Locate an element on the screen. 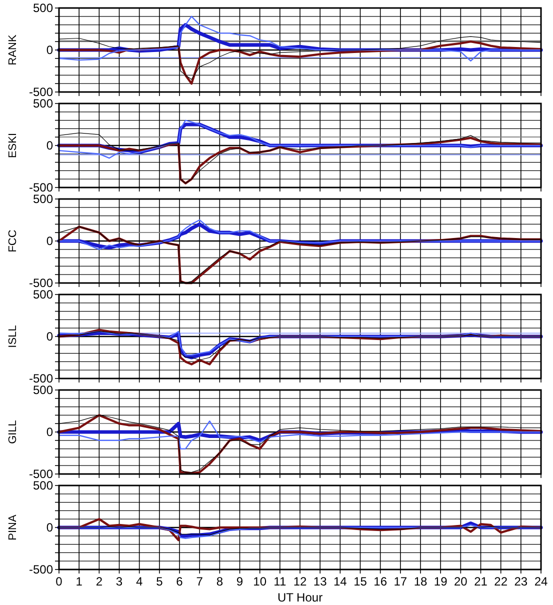 Image resolution: width=553 pixels, height=605 pixels. x-tick-label: 10 is located at coordinates (260, 581).